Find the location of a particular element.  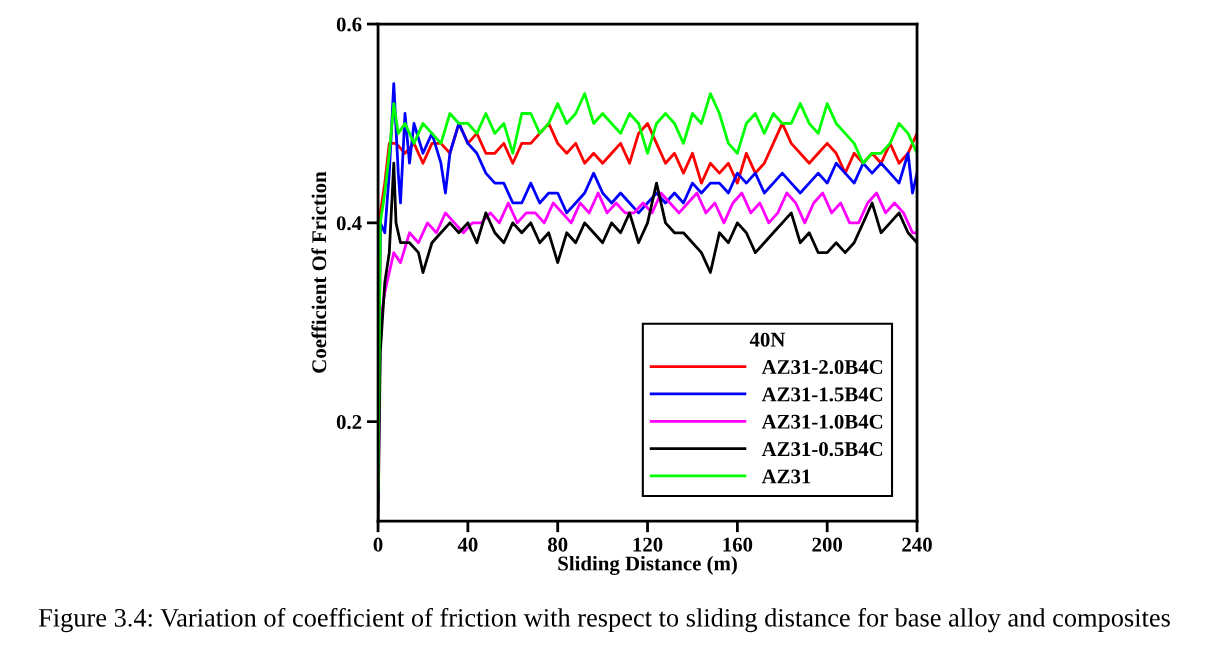

x-tick-label: 160 is located at coordinates (738, 544).